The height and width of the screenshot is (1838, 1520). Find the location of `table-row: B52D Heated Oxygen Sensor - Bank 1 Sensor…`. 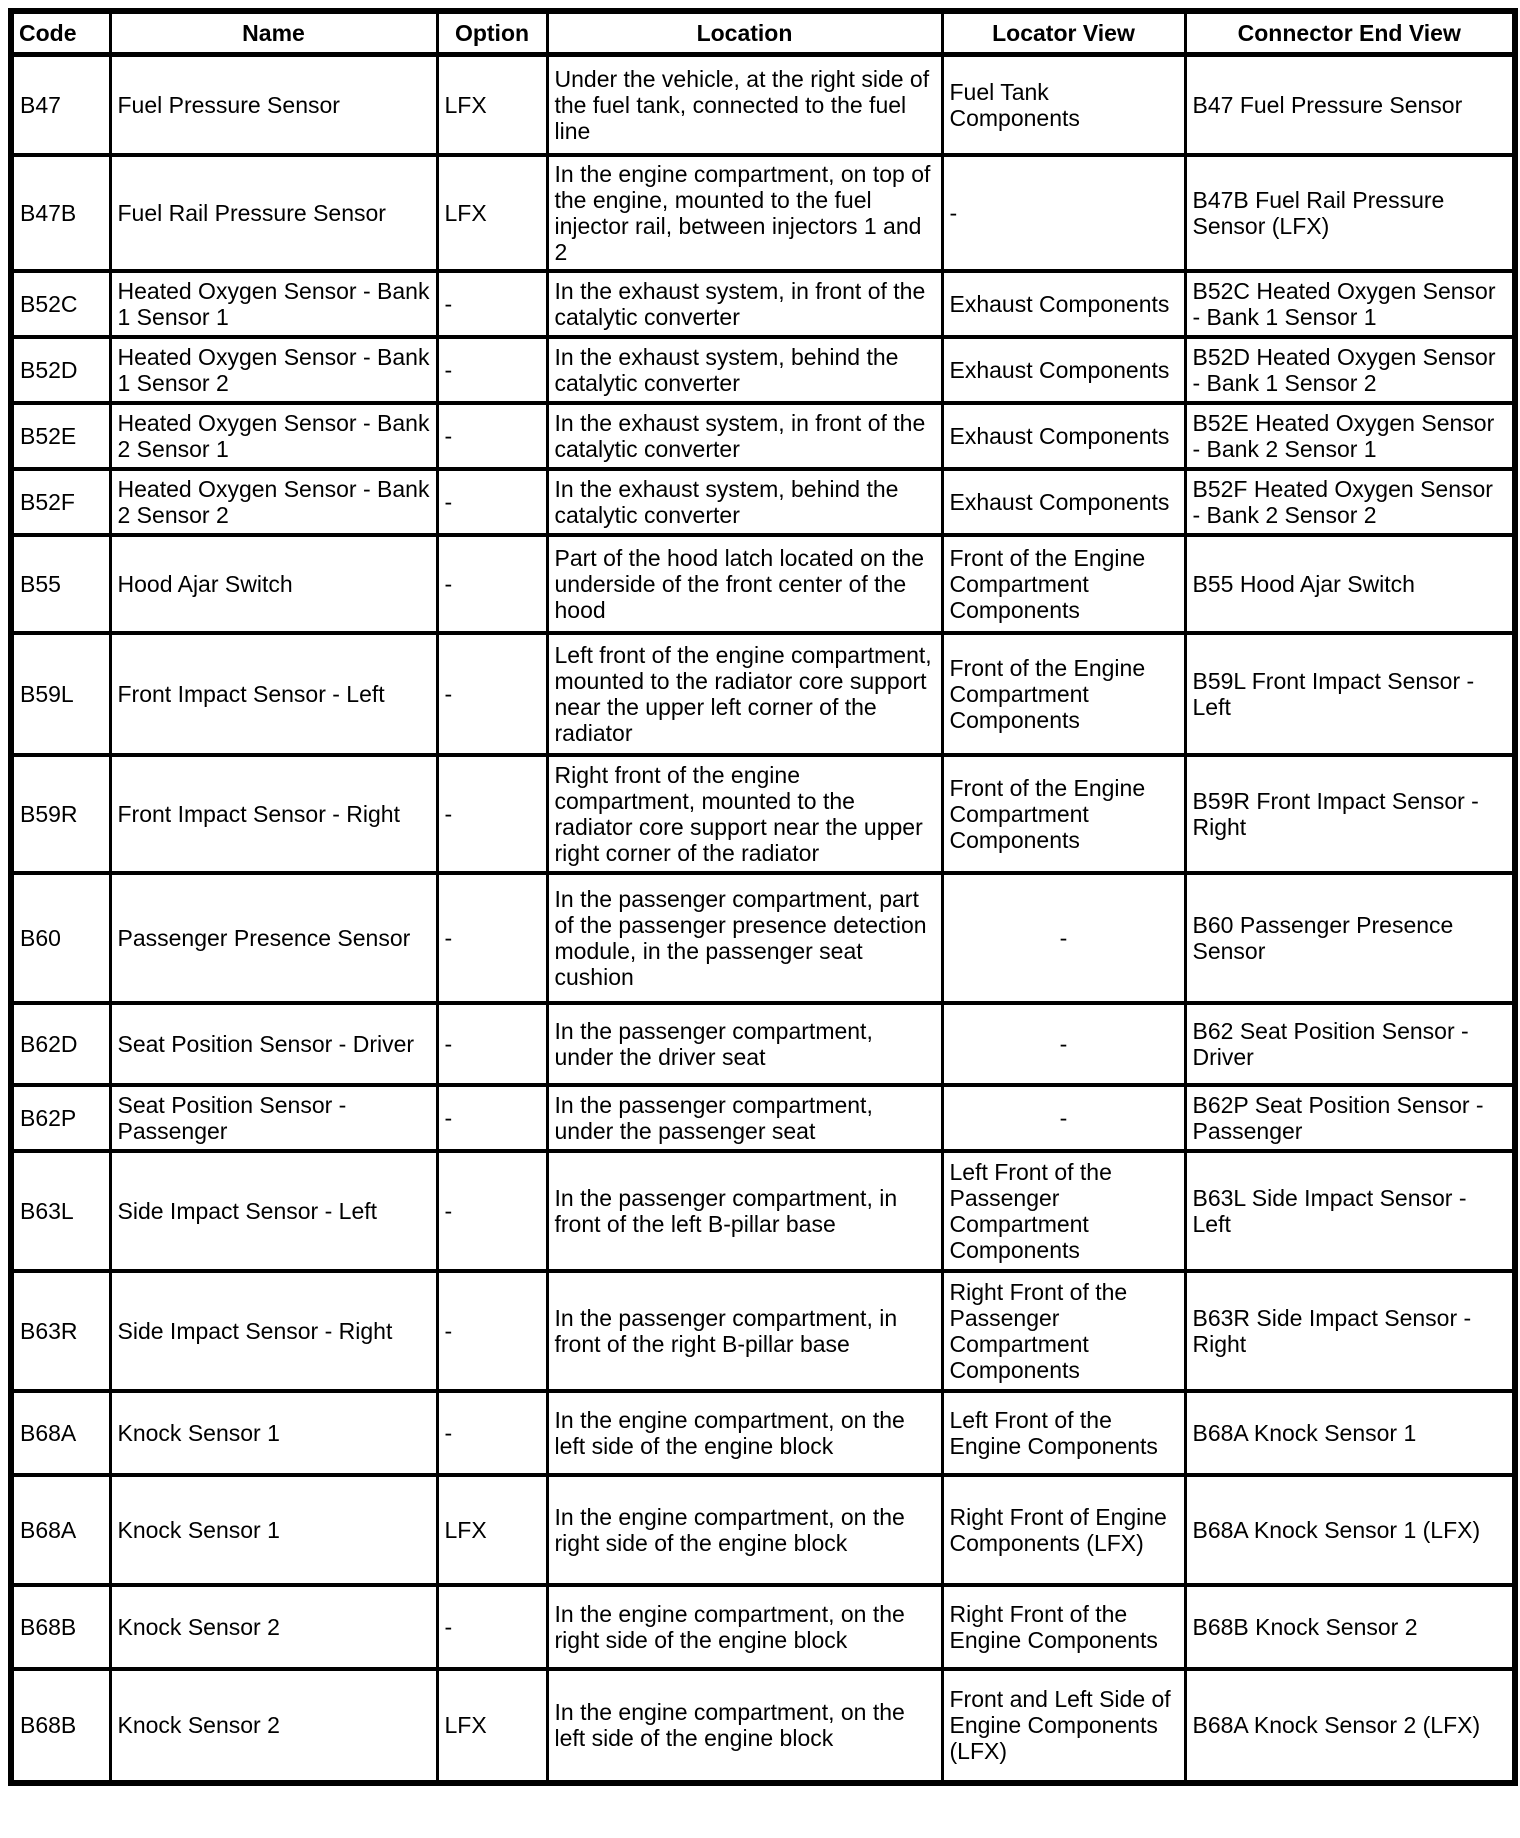

table-row: B52D Heated Oxygen Sensor - Bank 1 Sensor… is located at coordinates (763, 369).